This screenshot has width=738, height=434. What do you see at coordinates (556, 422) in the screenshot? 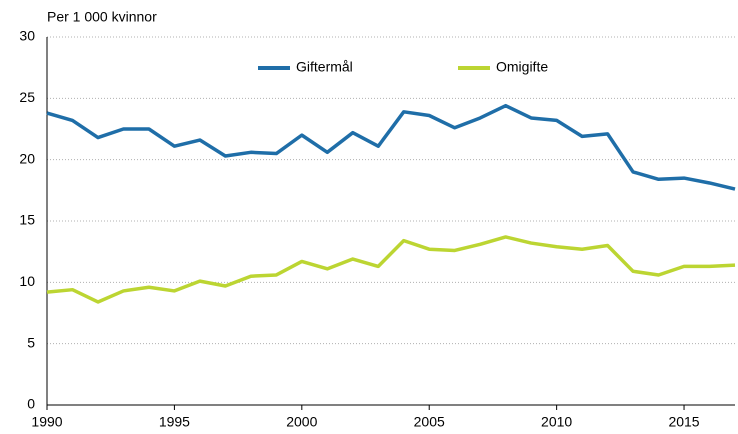
I see `x-tick-label: 2010` at bounding box center [556, 422].